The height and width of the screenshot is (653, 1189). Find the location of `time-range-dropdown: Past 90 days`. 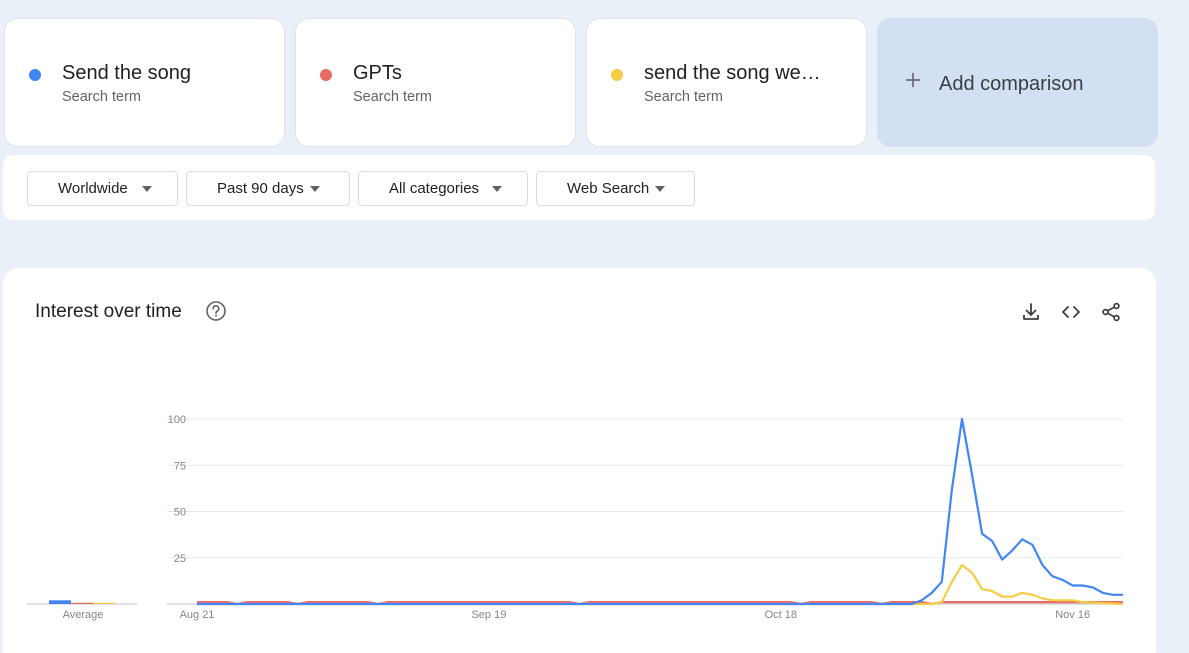

time-range-dropdown: Past 90 days is located at coordinates (268, 188).